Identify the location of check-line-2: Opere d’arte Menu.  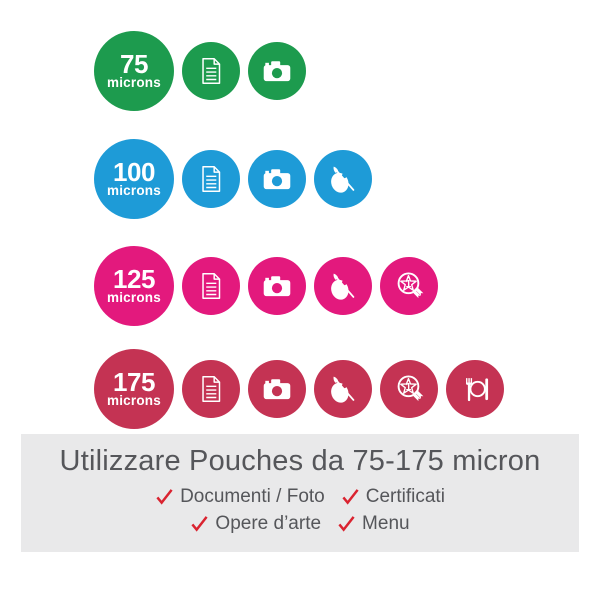
(300, 523).